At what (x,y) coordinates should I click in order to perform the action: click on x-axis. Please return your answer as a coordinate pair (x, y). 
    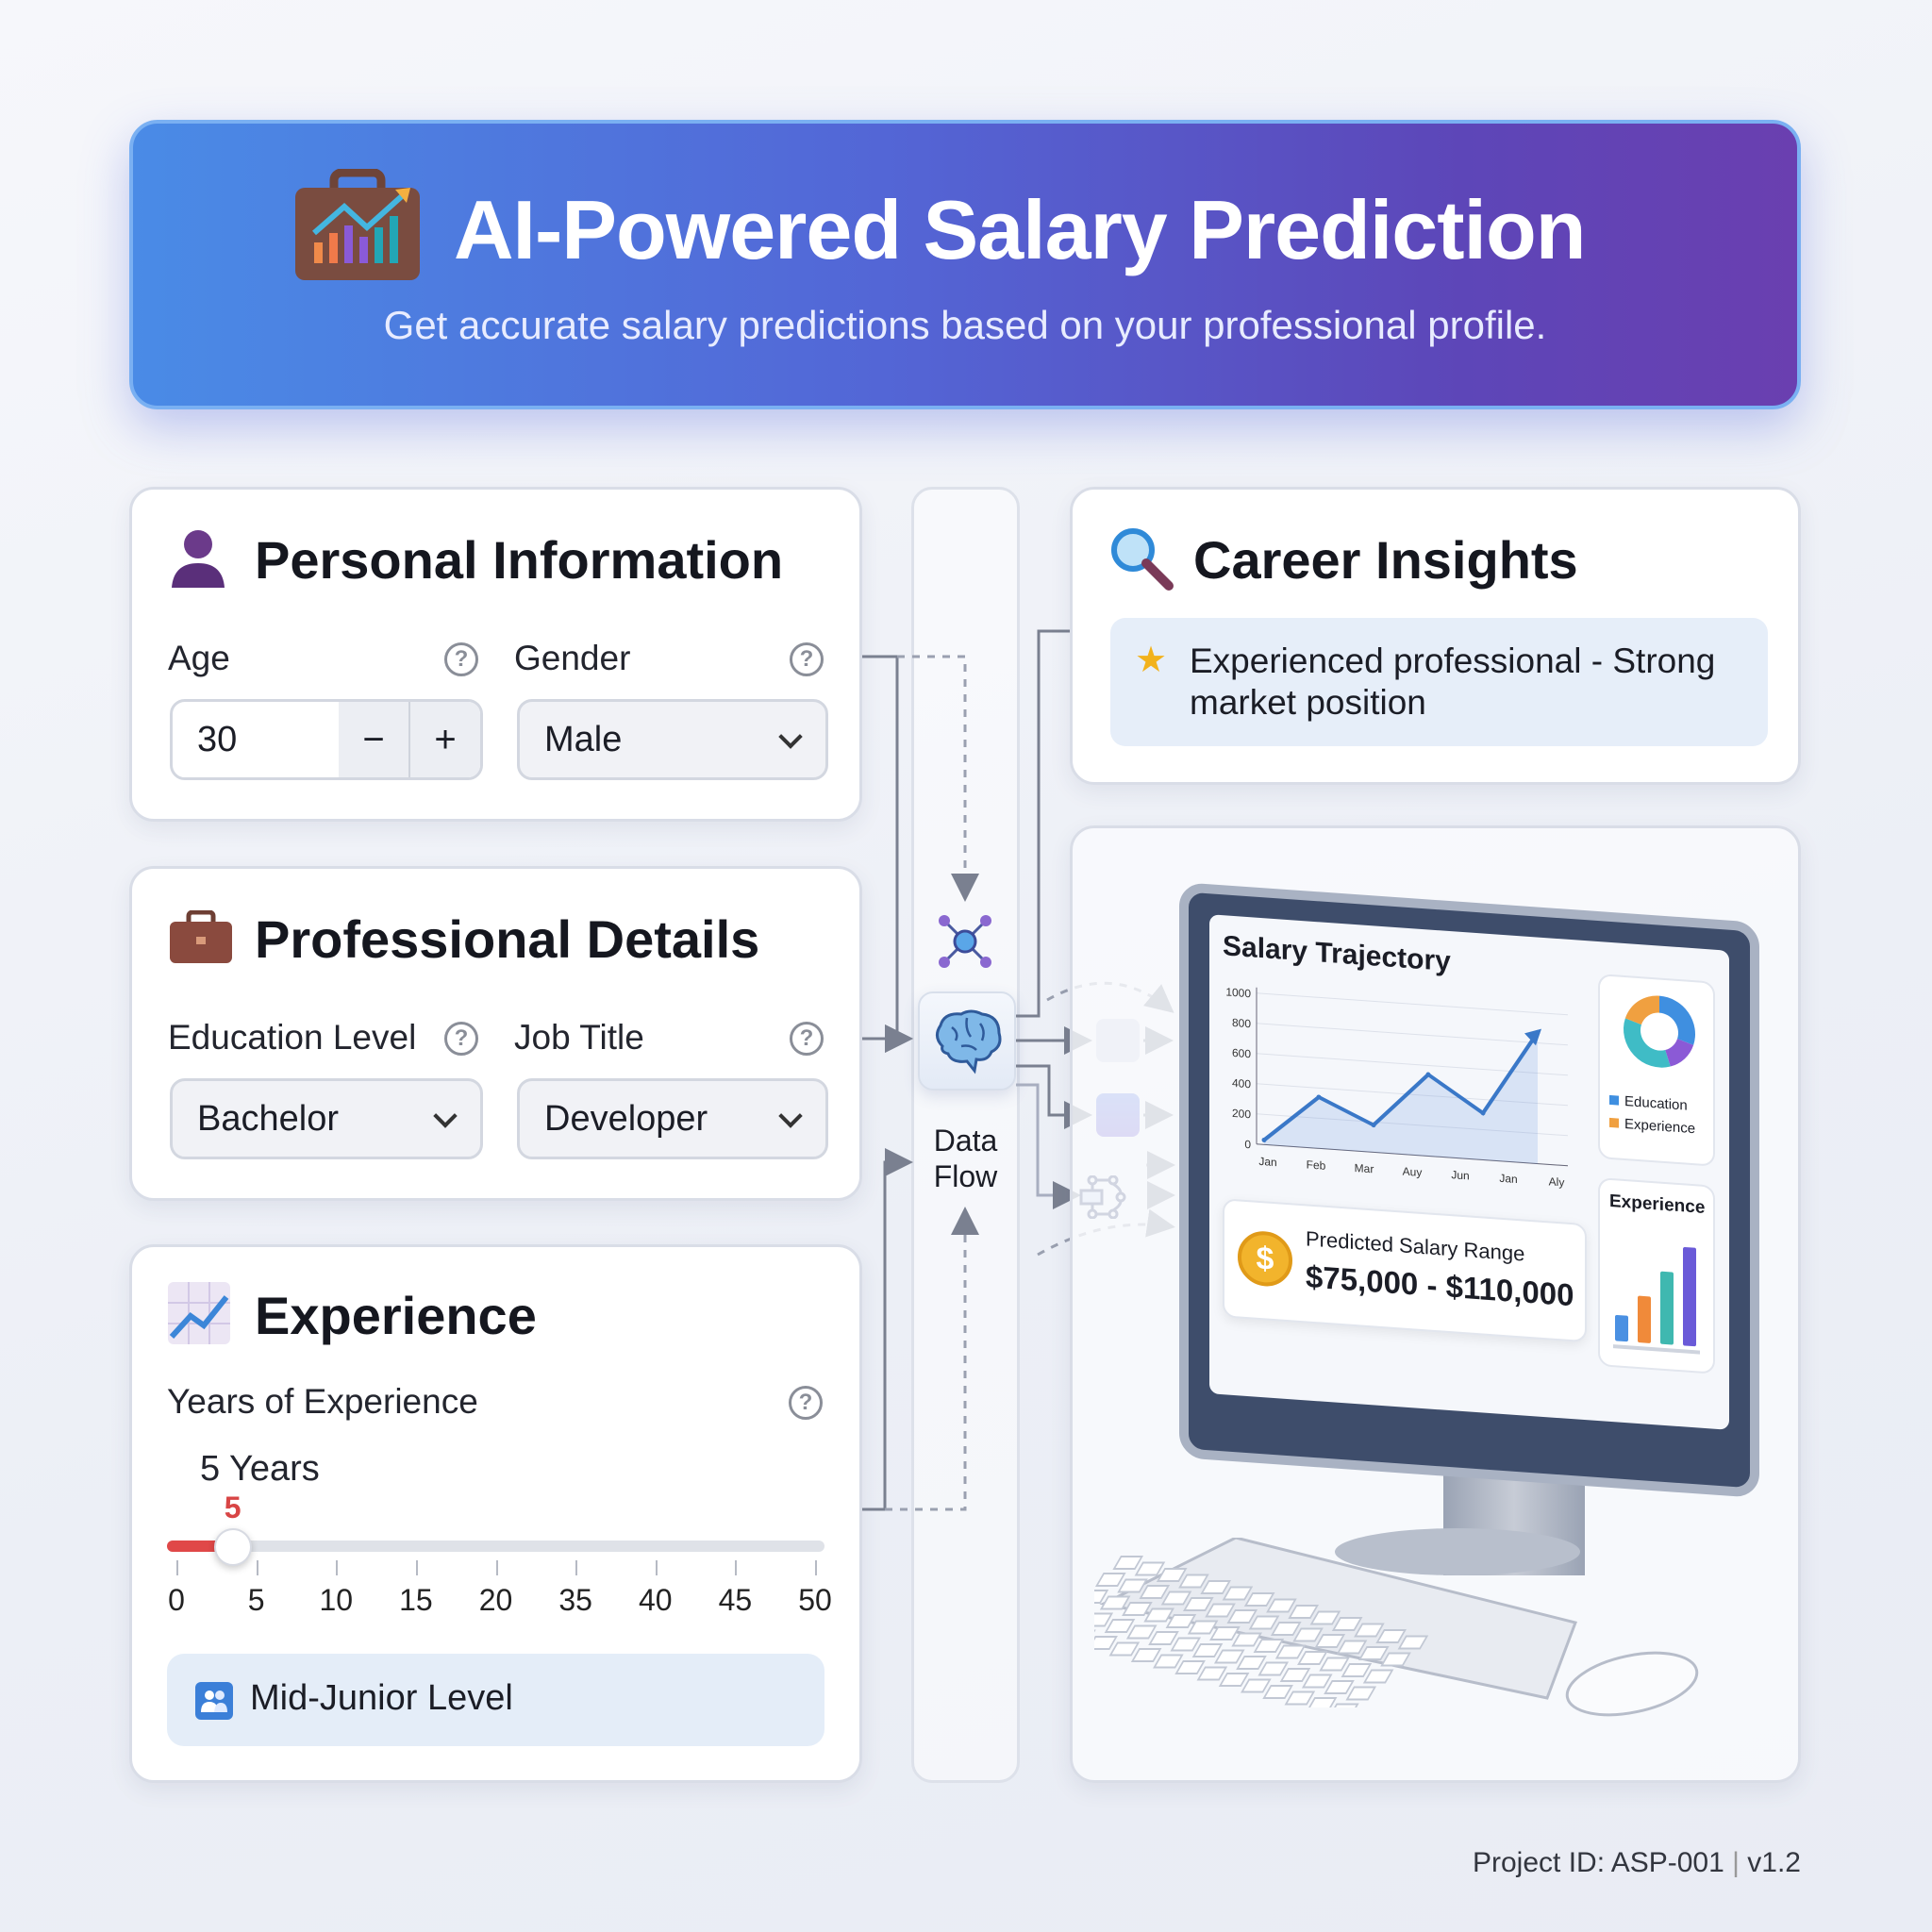
    Looking at the image, I should click on (1412, 1155).